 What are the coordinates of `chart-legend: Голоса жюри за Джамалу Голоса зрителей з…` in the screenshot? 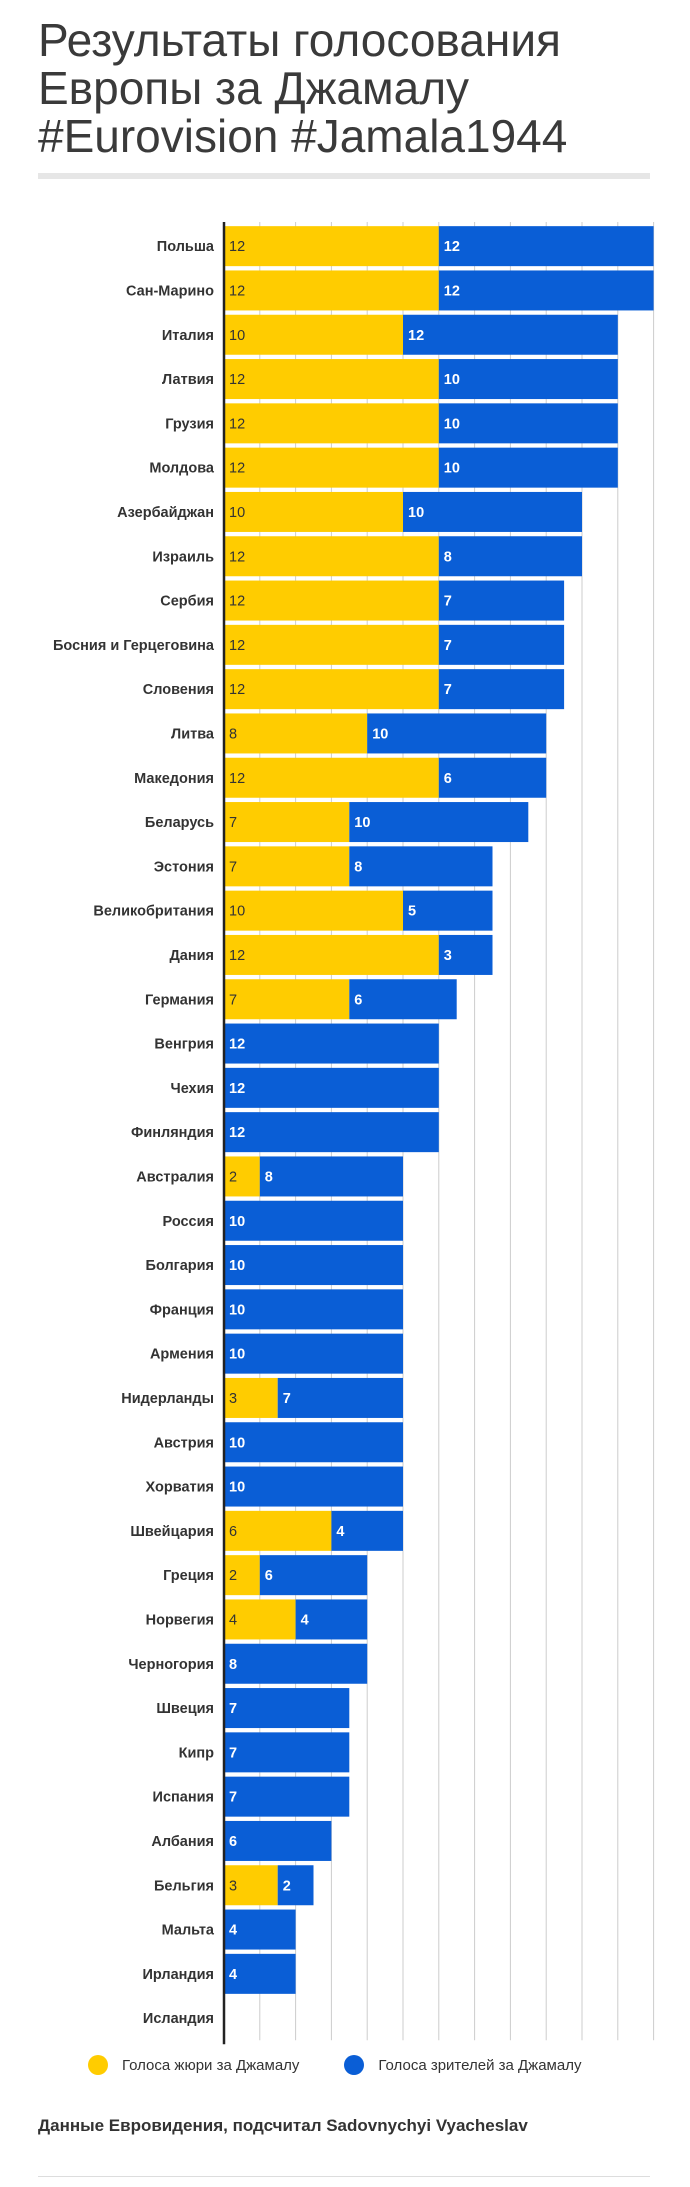 It's located at (357, 2065).